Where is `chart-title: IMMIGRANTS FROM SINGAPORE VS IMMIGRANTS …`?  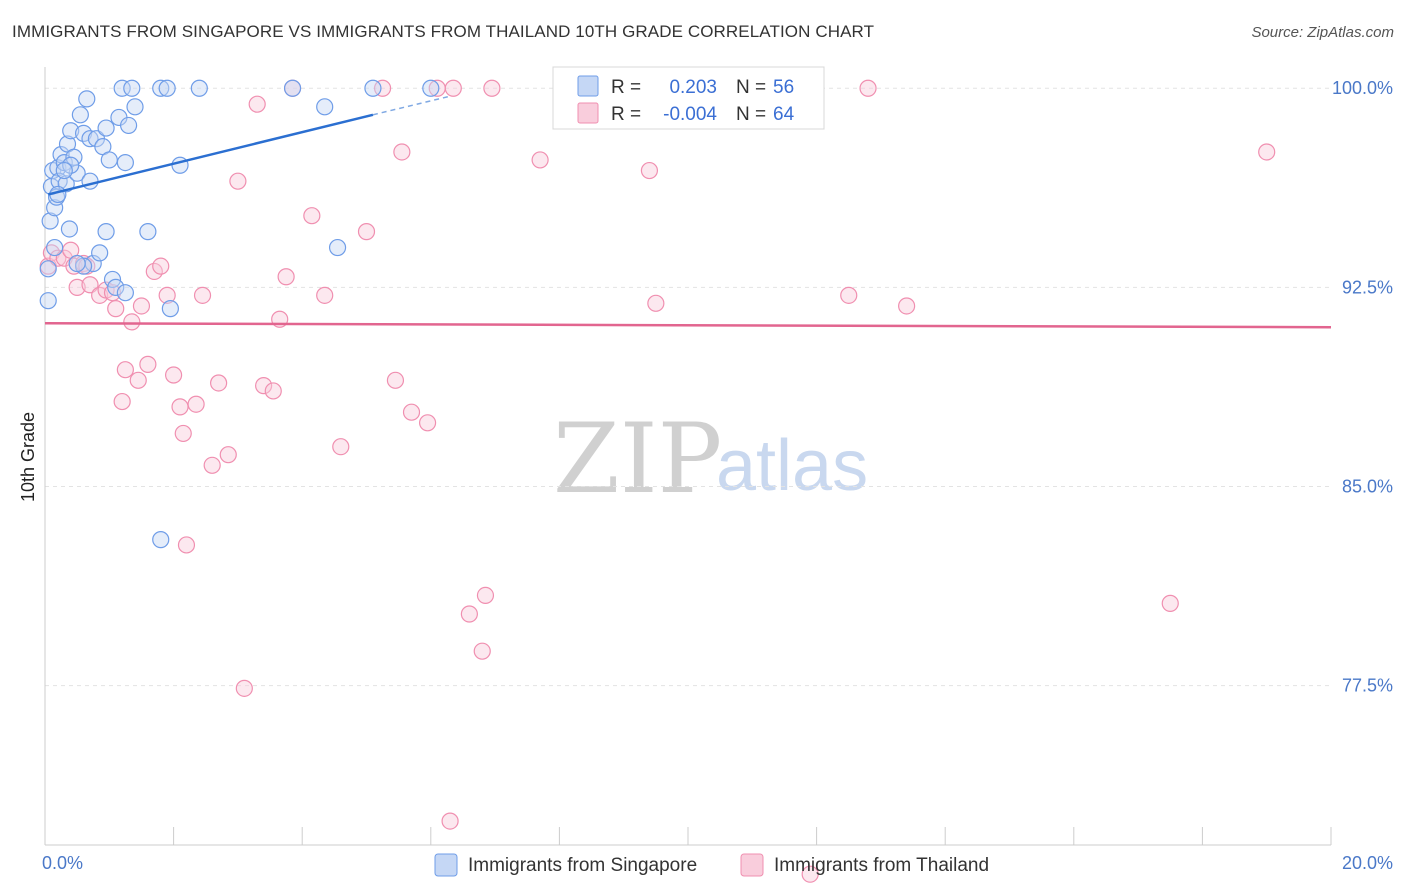 chart-title: IMMIGRANTS FROM SINGAPORE VS IMMIGRANTS … is located at coordinates (443, 31).